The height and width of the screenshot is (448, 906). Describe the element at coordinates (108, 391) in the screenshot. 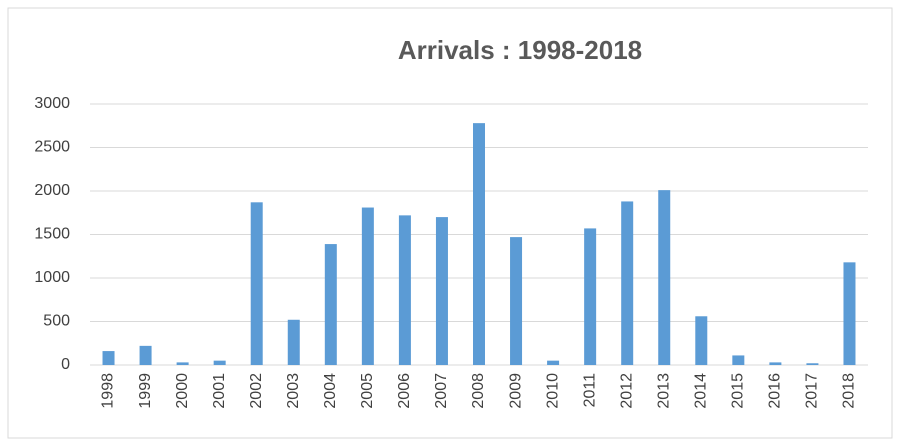

I see `x-tick-label: 1998` at that location.